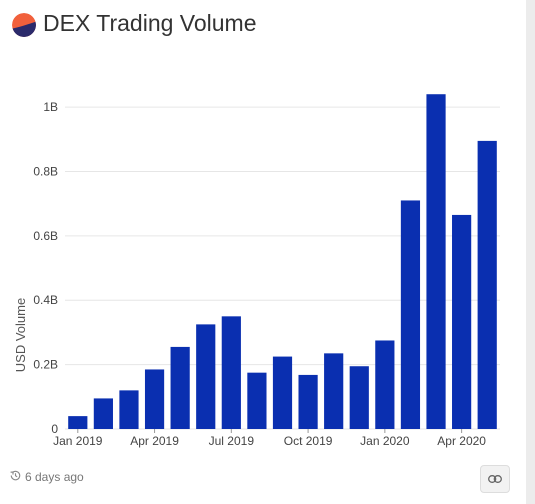  I want to click on y-tick-label: 0.6B, so click(45, 236).